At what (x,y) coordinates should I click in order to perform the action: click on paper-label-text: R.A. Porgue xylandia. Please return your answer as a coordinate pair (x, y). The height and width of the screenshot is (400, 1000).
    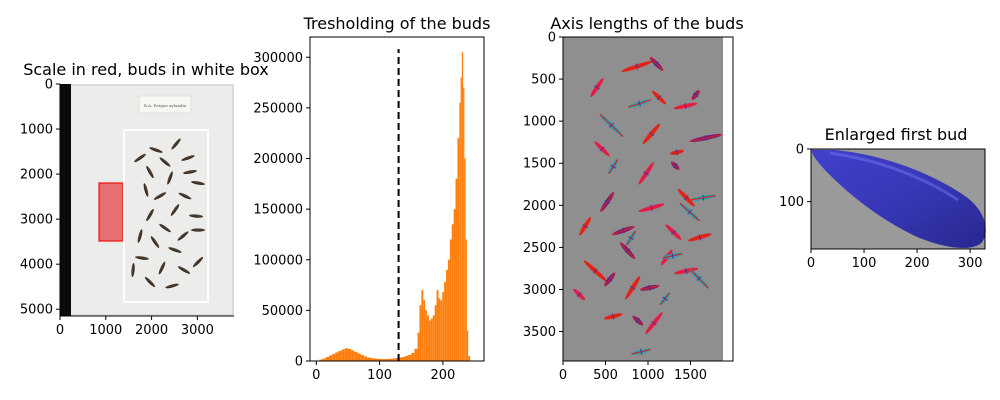
    Looking at the image, I should click on (165, 105).